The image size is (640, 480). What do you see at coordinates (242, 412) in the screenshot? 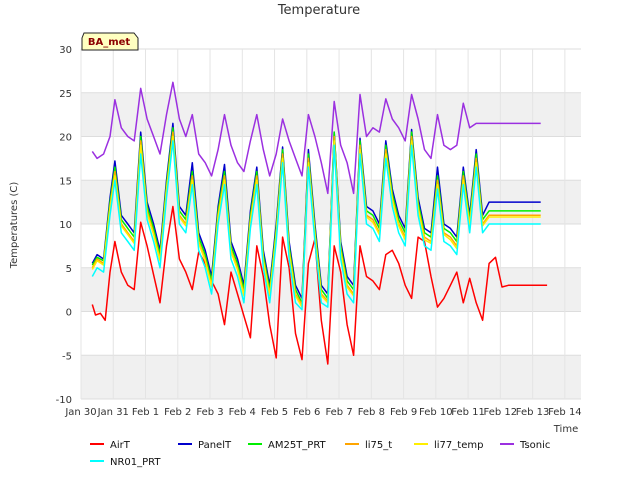
I see `x-tick-label: Feb 4` at bounding box center [242, 412].